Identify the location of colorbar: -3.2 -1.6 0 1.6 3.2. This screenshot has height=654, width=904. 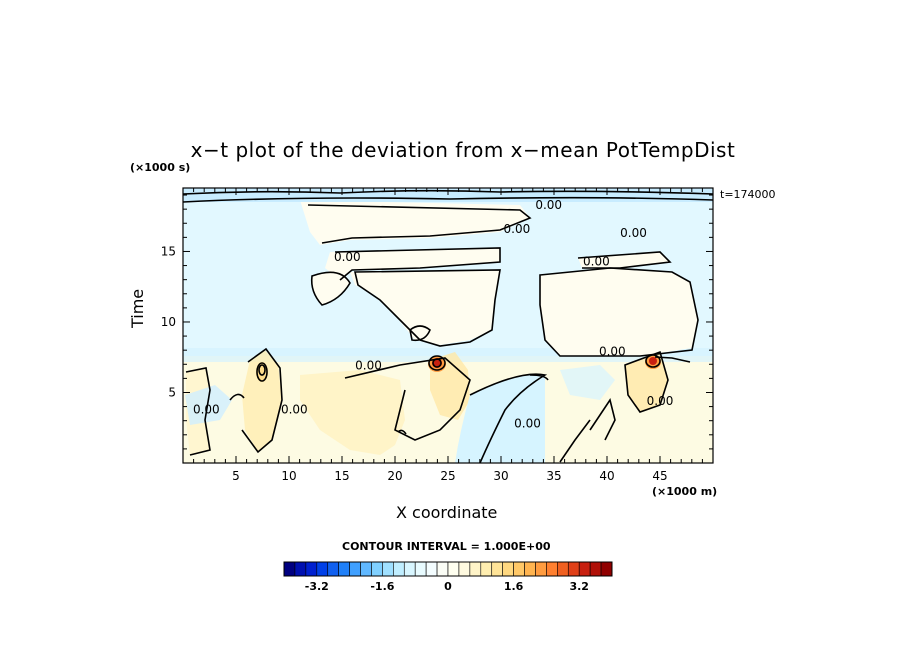
(448, 577).